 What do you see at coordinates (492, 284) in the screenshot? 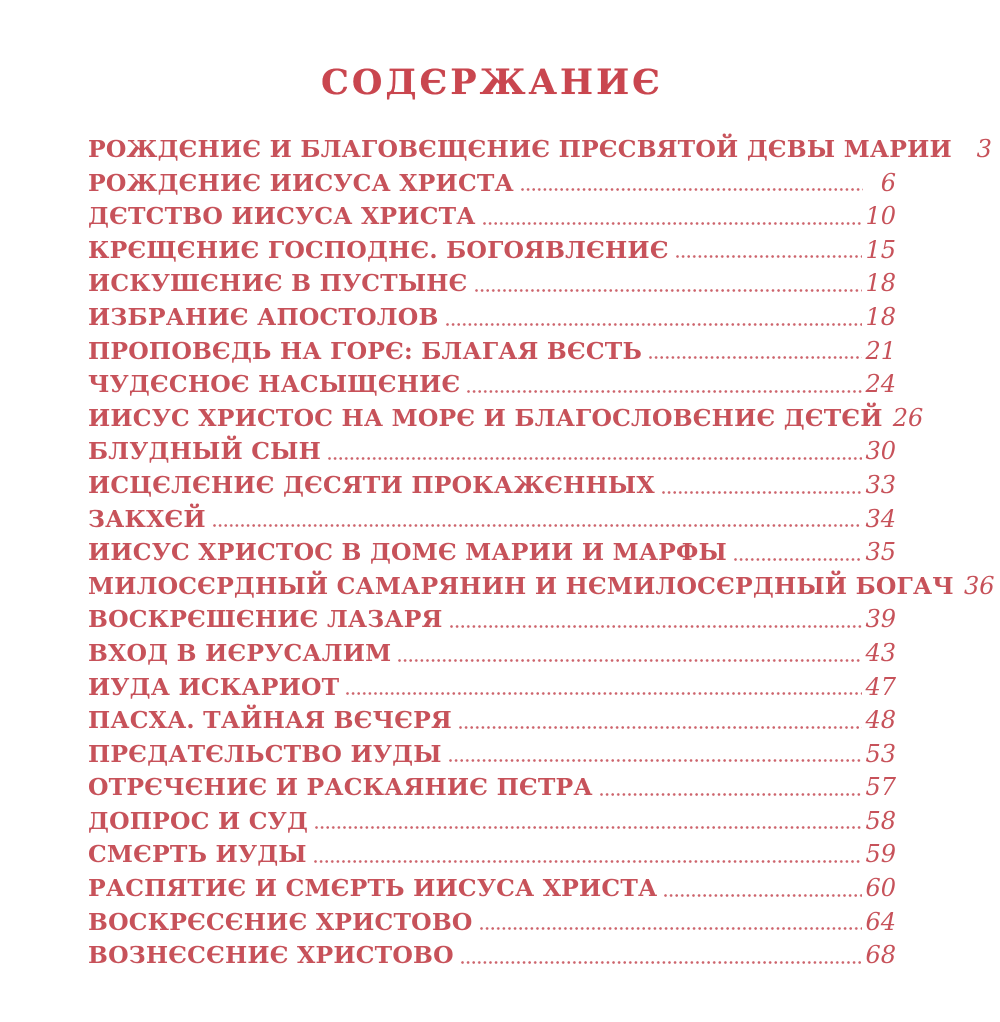
I see `toc-entry: ИСКУШЄНИЄ В ПУСТЫНЄ 18` at bounding box center [492, 284].